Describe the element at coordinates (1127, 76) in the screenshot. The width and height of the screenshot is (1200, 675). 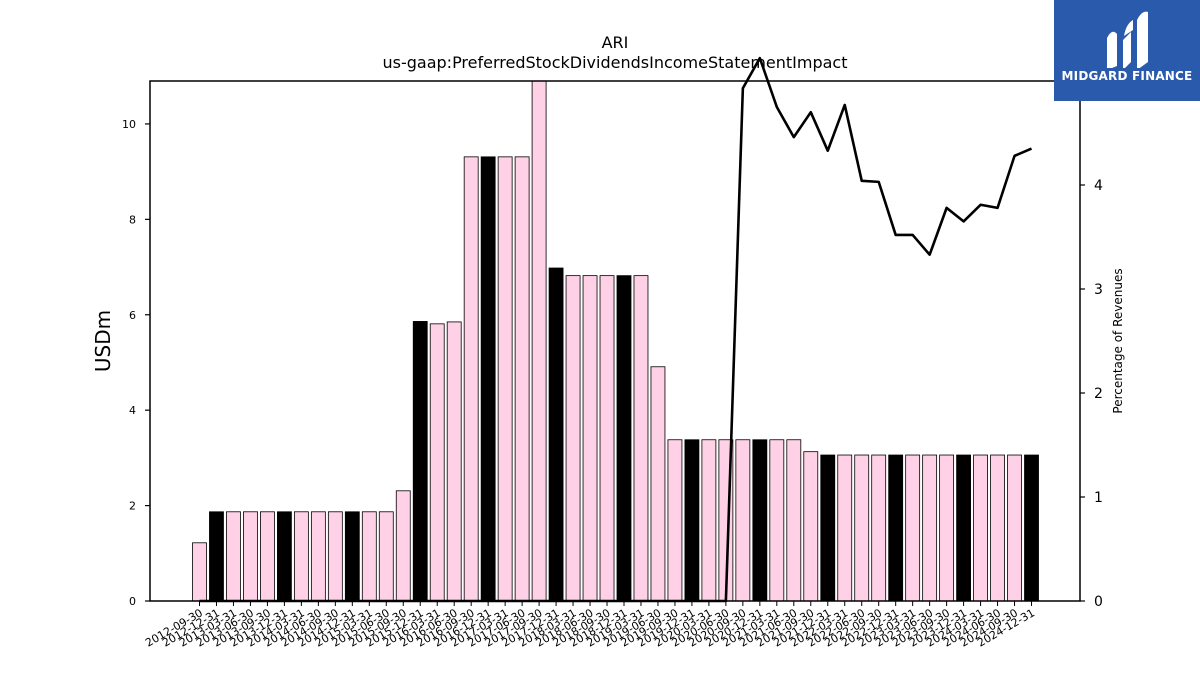
I see `logo-text: MIDGARD FINANCE` at that location.